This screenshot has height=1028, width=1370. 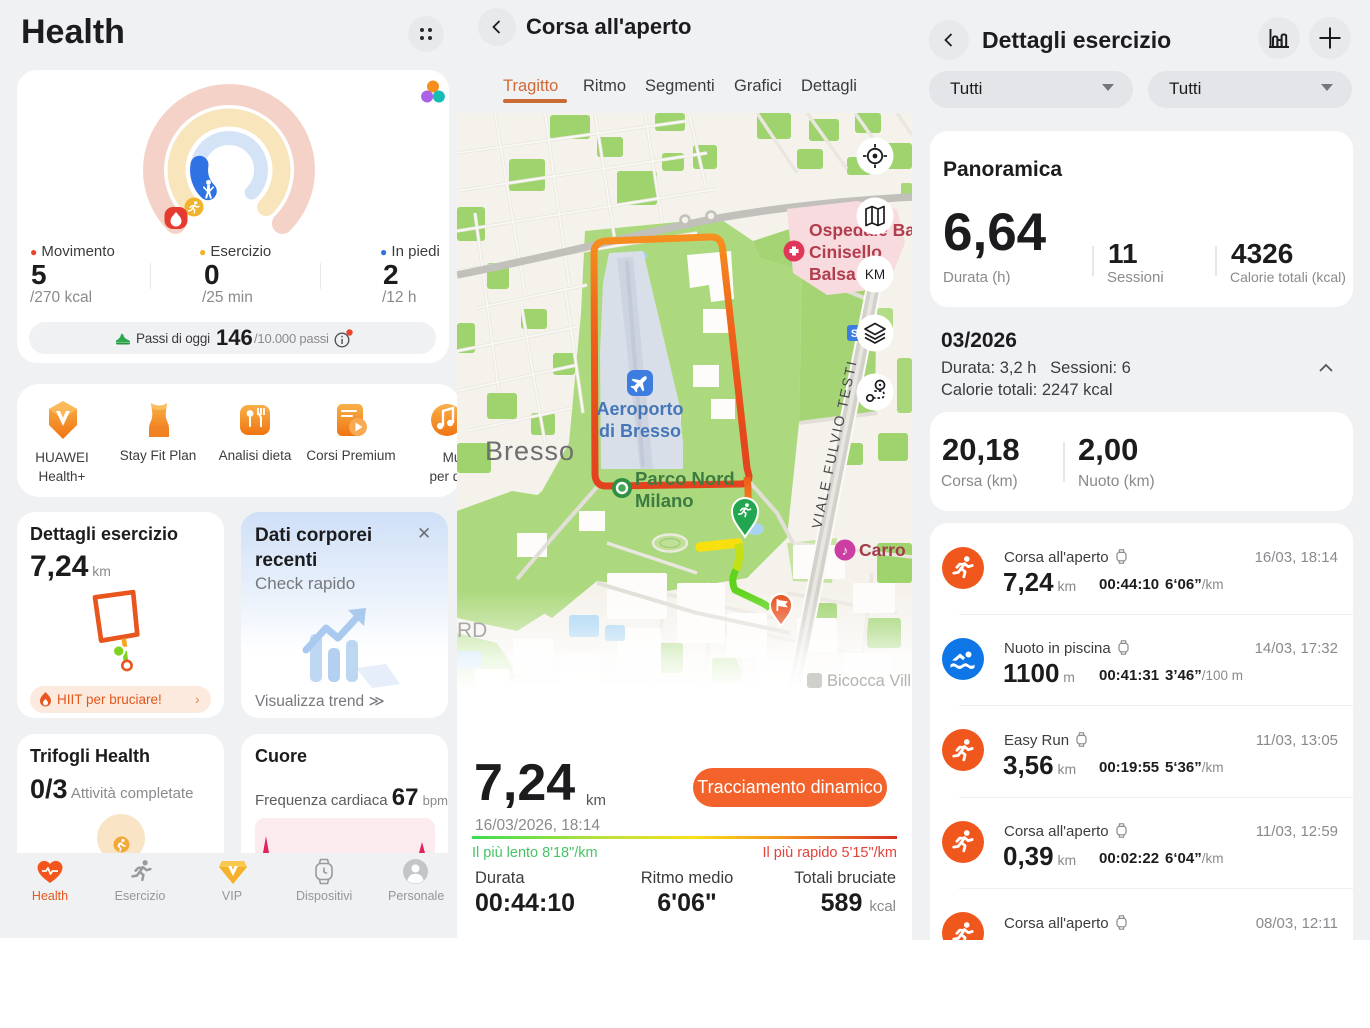 What do you see at coordinates (640, 409) in the screenshot?
I see `svg-text: Aeroporto` at bounding box center [640, 409].